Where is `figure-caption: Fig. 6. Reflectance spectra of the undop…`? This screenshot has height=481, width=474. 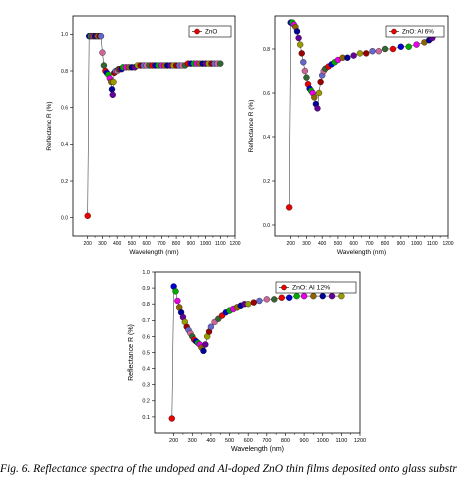 figure-caption: Fig. 6. Reflectance spectra of the undop… is located at coordinates (228, 469).